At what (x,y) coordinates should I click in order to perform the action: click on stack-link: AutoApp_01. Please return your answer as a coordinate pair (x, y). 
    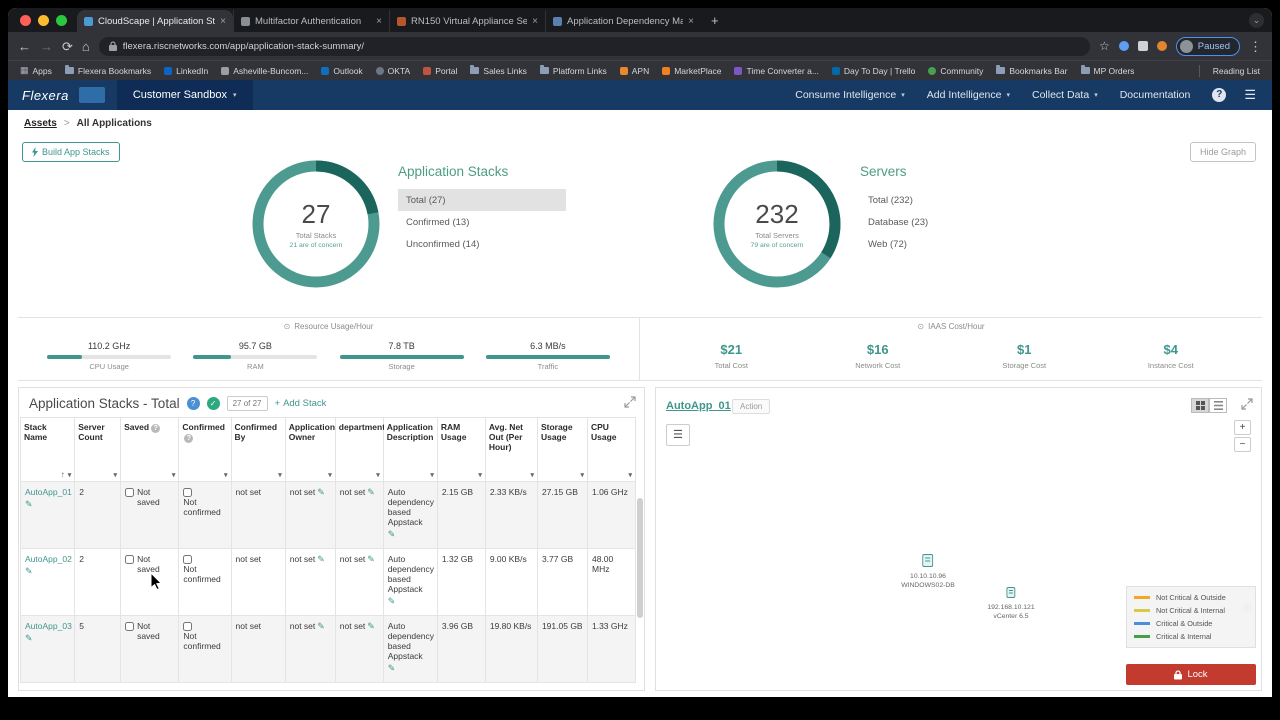
    Looking at the image, I should click on (48, 492).